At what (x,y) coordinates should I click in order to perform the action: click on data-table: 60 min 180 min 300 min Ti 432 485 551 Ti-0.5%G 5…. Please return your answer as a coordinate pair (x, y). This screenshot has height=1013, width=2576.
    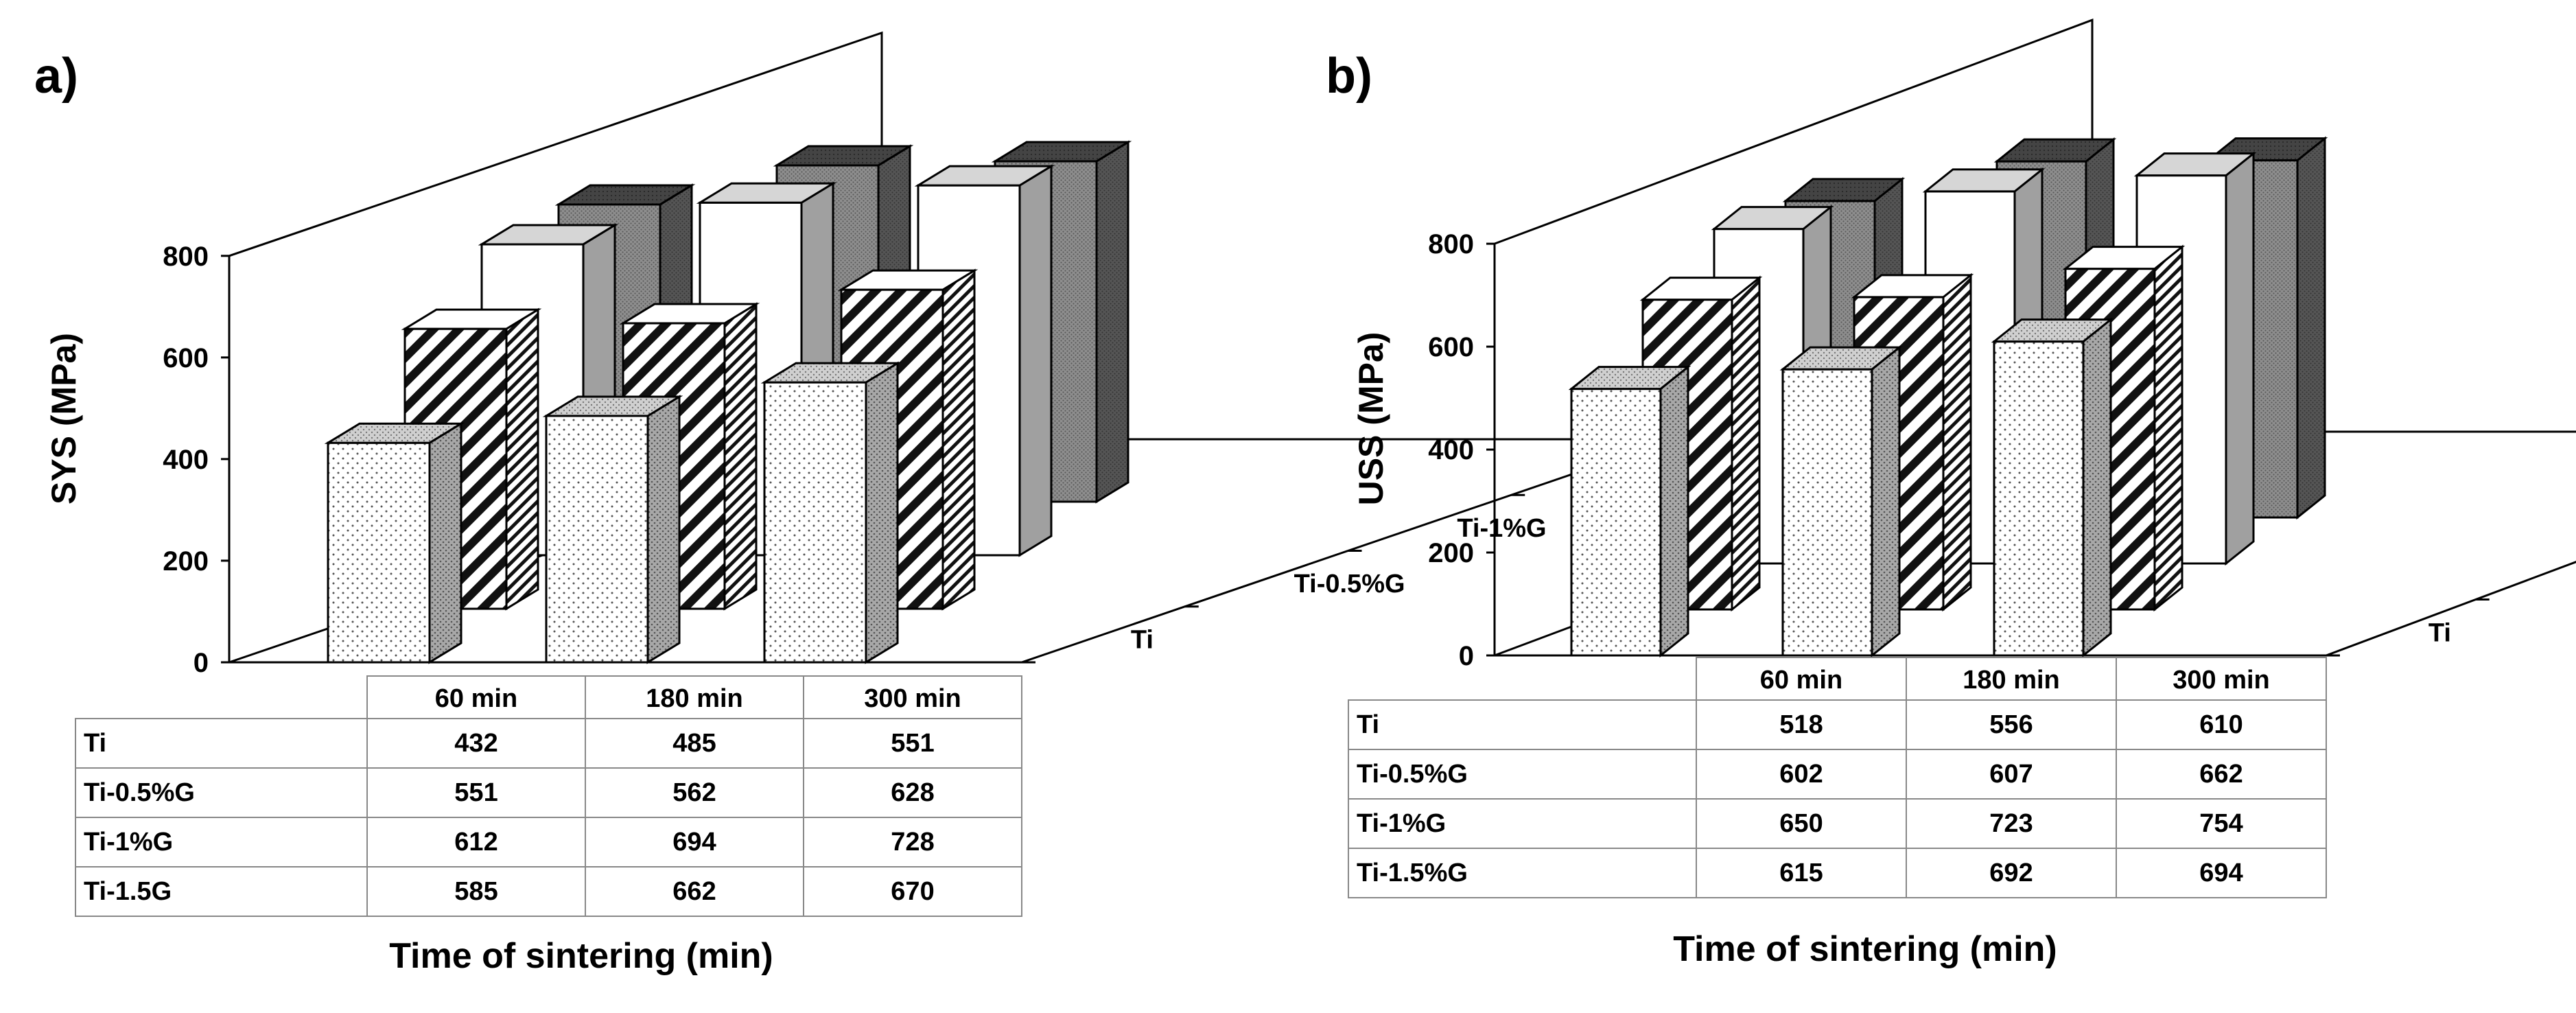
    Looking at the image, I should click on (548, 796).